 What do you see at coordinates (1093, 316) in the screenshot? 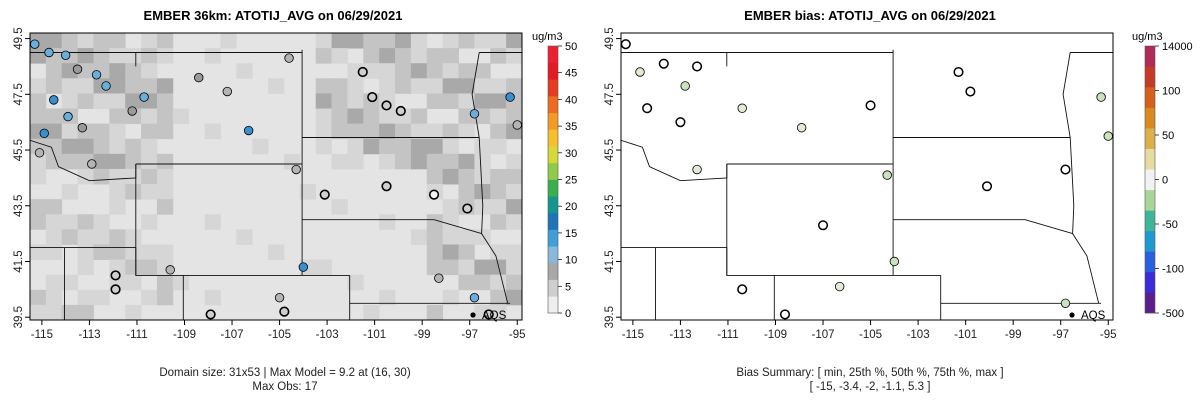
I see `aqs-label: AQS` at bounding box center [1093, 316].